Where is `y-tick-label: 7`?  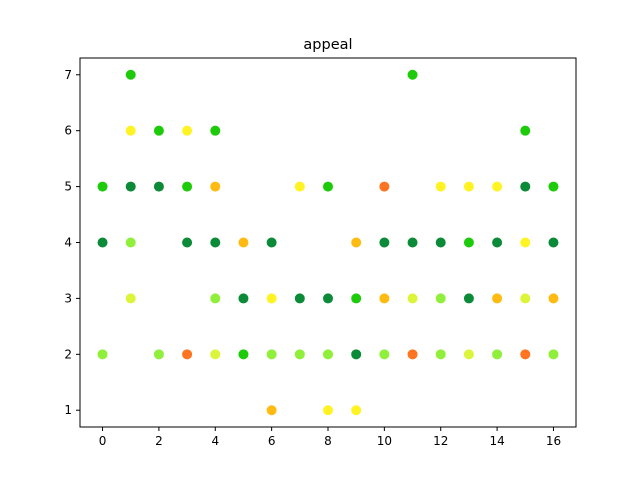 y-tick-label: 7 is located at coordinates (68, 75).